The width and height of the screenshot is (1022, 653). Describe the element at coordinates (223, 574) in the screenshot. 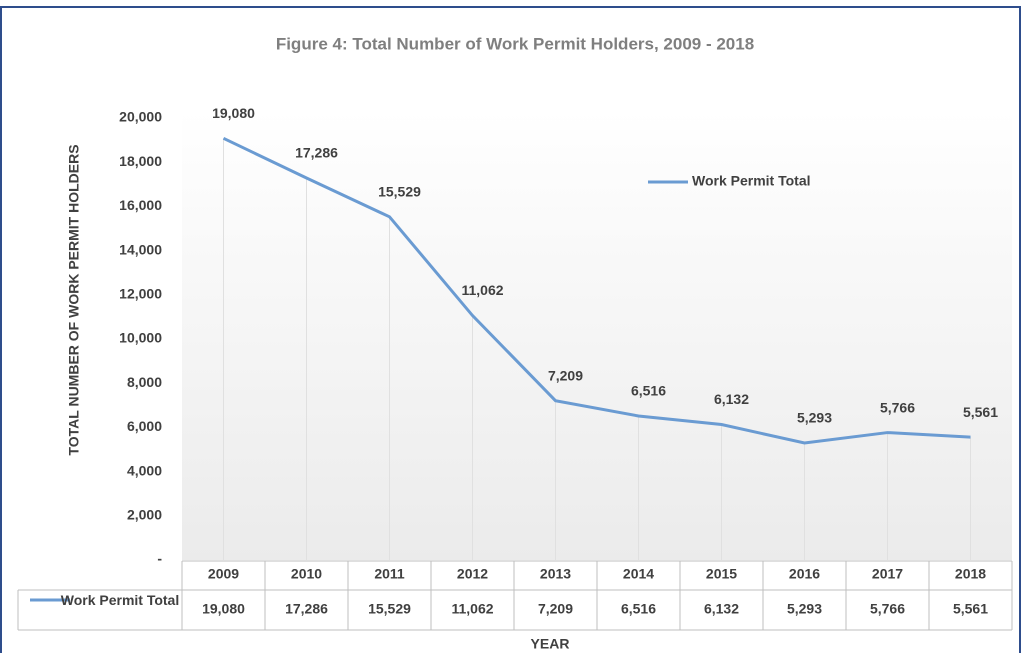

I see `x-tick-label: 2009` at that location.